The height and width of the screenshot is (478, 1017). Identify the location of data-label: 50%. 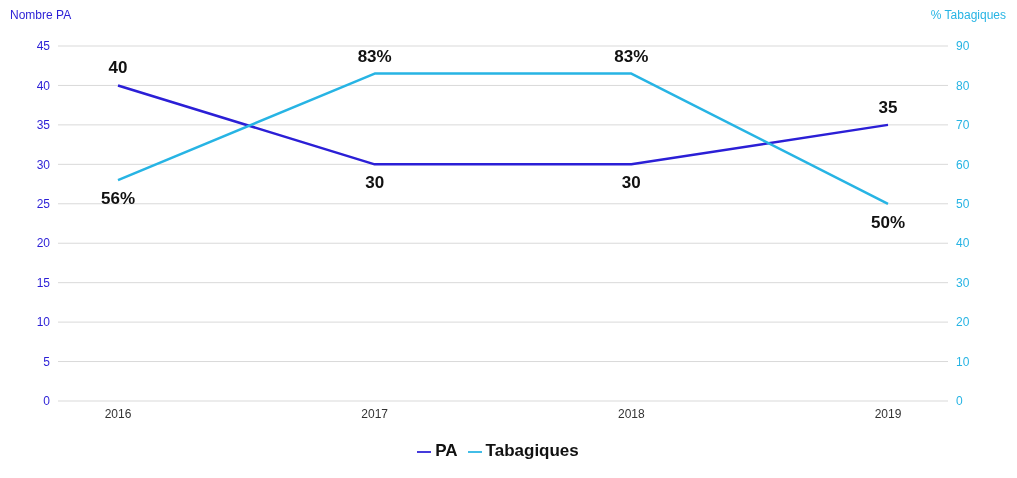
(888, 222).